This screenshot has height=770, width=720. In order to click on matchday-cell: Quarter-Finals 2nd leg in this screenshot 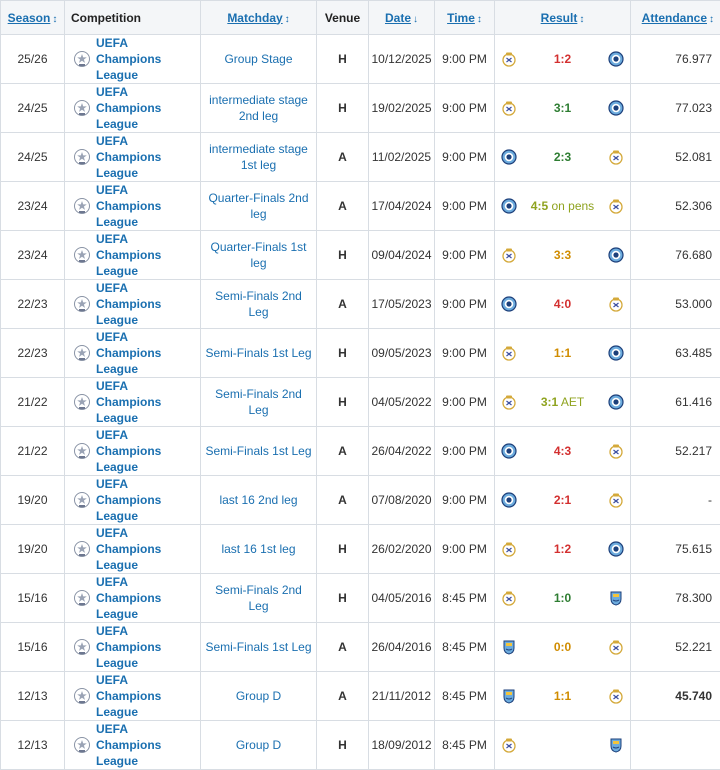, I will do `click(259, 206)`.